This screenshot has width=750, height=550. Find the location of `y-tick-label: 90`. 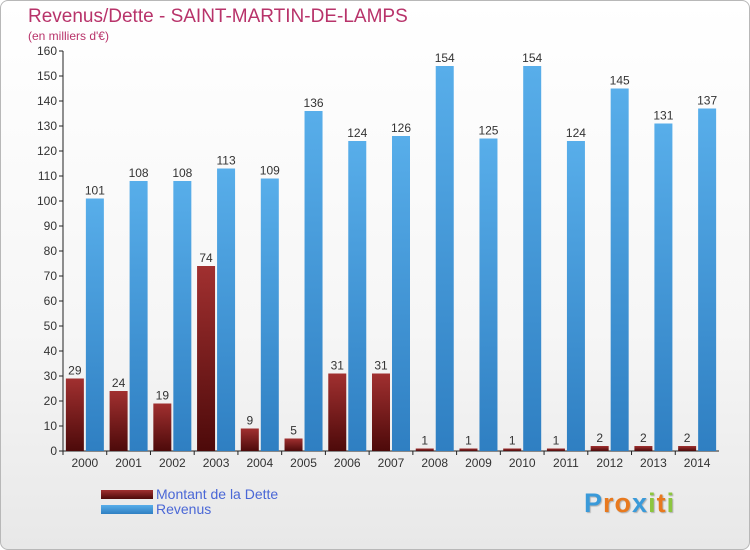

y-tick-label: 90 is located at coordinates (51, 226).